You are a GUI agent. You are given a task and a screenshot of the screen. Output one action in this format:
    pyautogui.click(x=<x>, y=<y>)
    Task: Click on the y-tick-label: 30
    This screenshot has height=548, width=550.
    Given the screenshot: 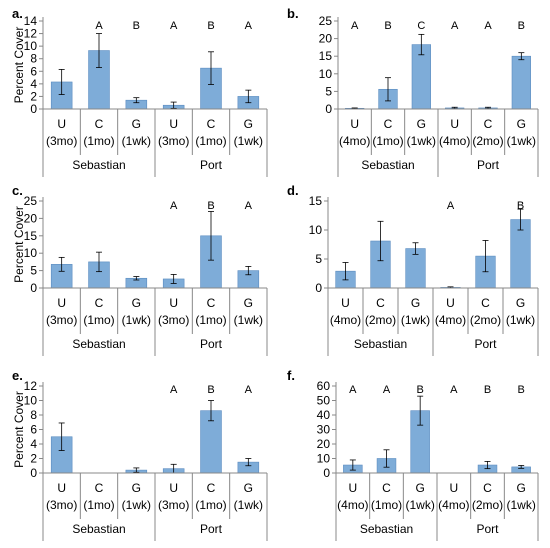 What is the action you would take?
    pyautogui.click(x=324, y=430)
    